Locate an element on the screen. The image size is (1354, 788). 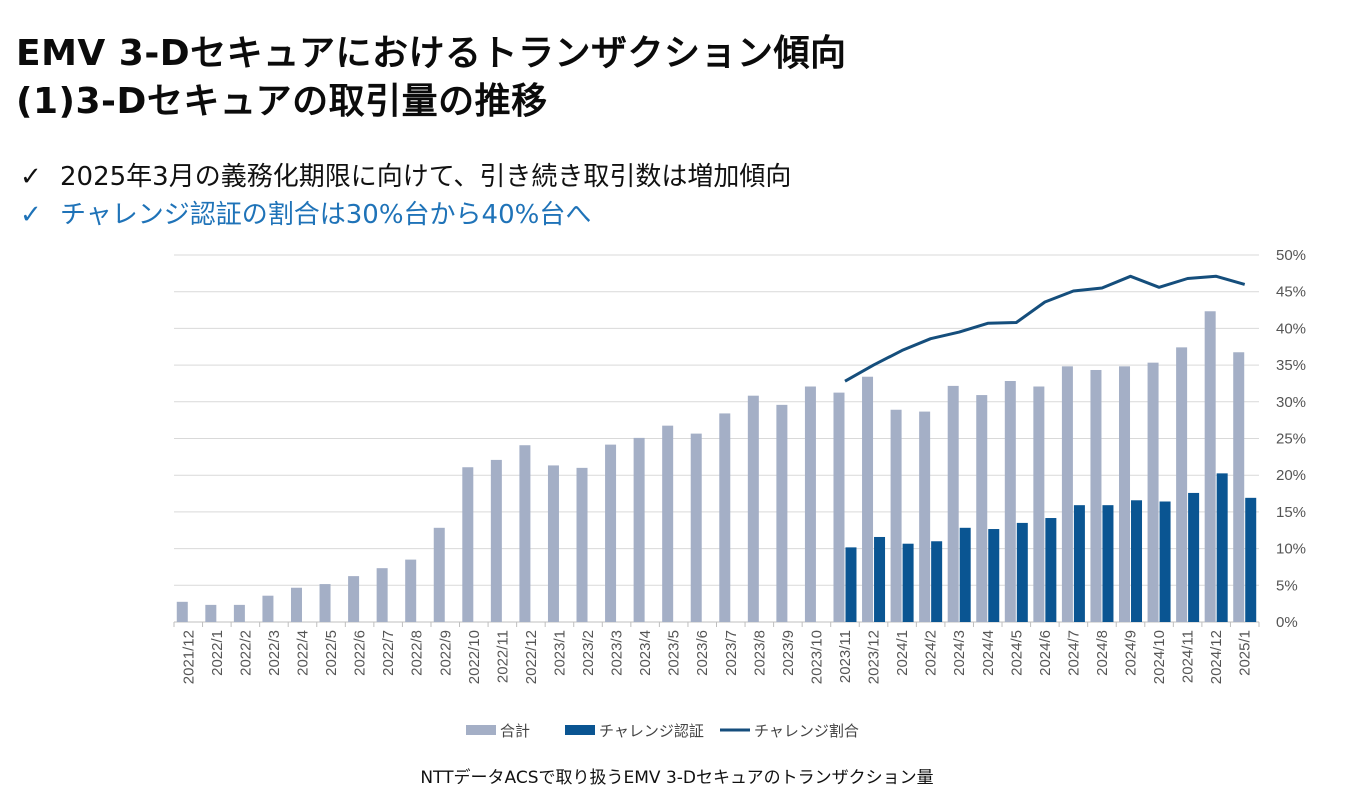
legend-challenge-swatch is located at coordinates (580, 730).